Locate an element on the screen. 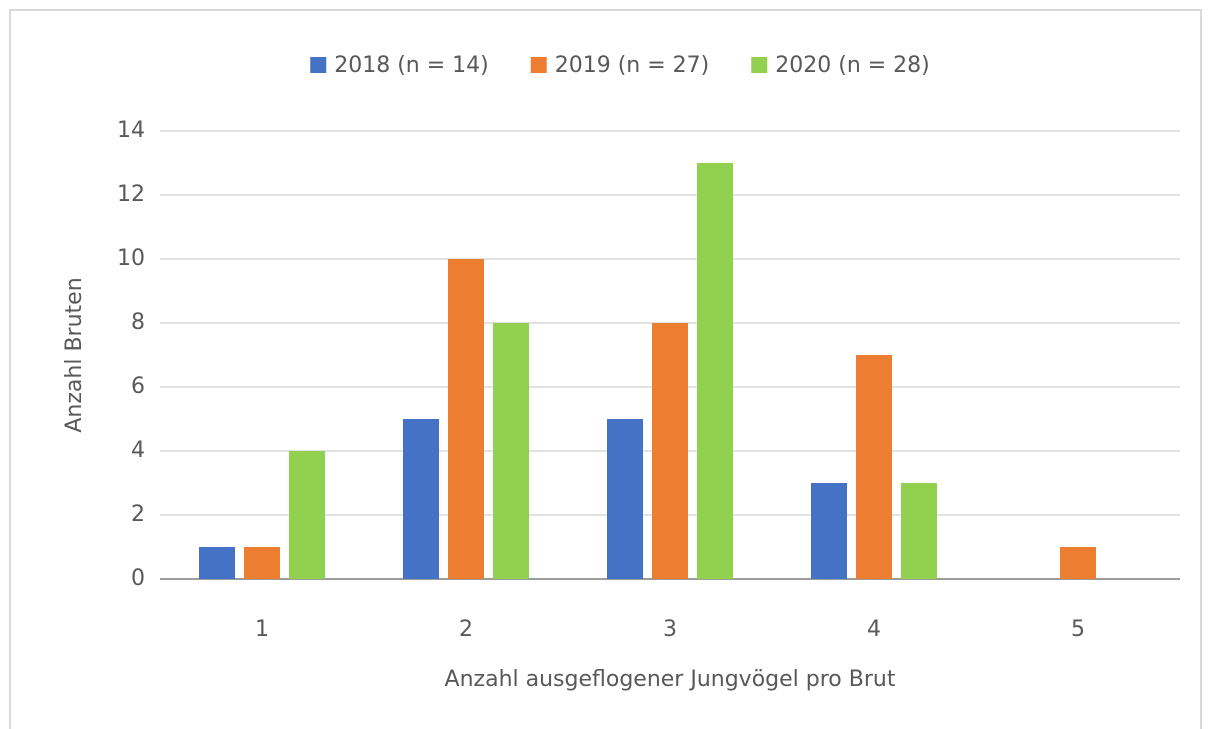 The width and height of the screenshot is (1213, 729). y-tick-label: 0 is located at coordinates (138, 578).